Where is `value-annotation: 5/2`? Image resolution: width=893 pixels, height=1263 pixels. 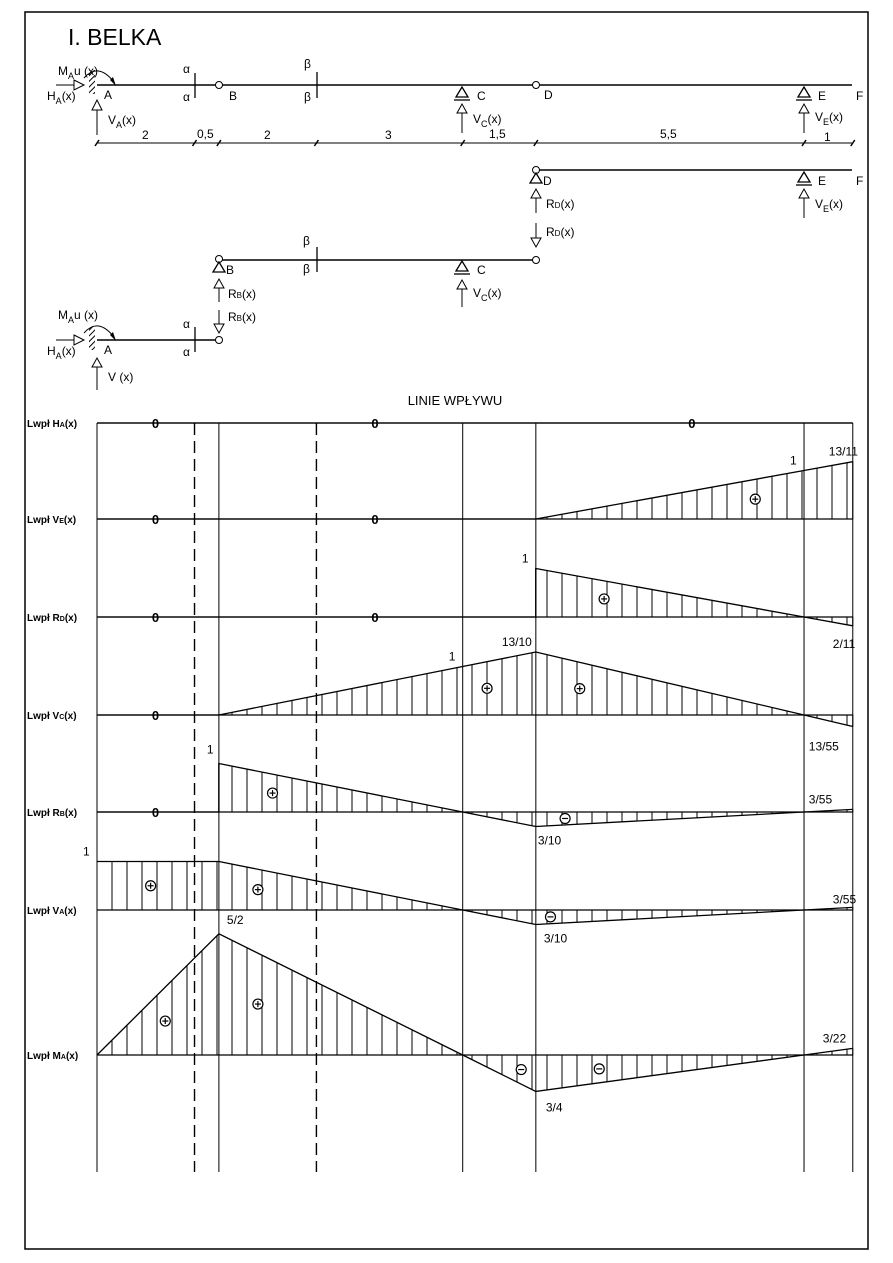
value-annotation: 5/2 is located at coordinates (235, 920).